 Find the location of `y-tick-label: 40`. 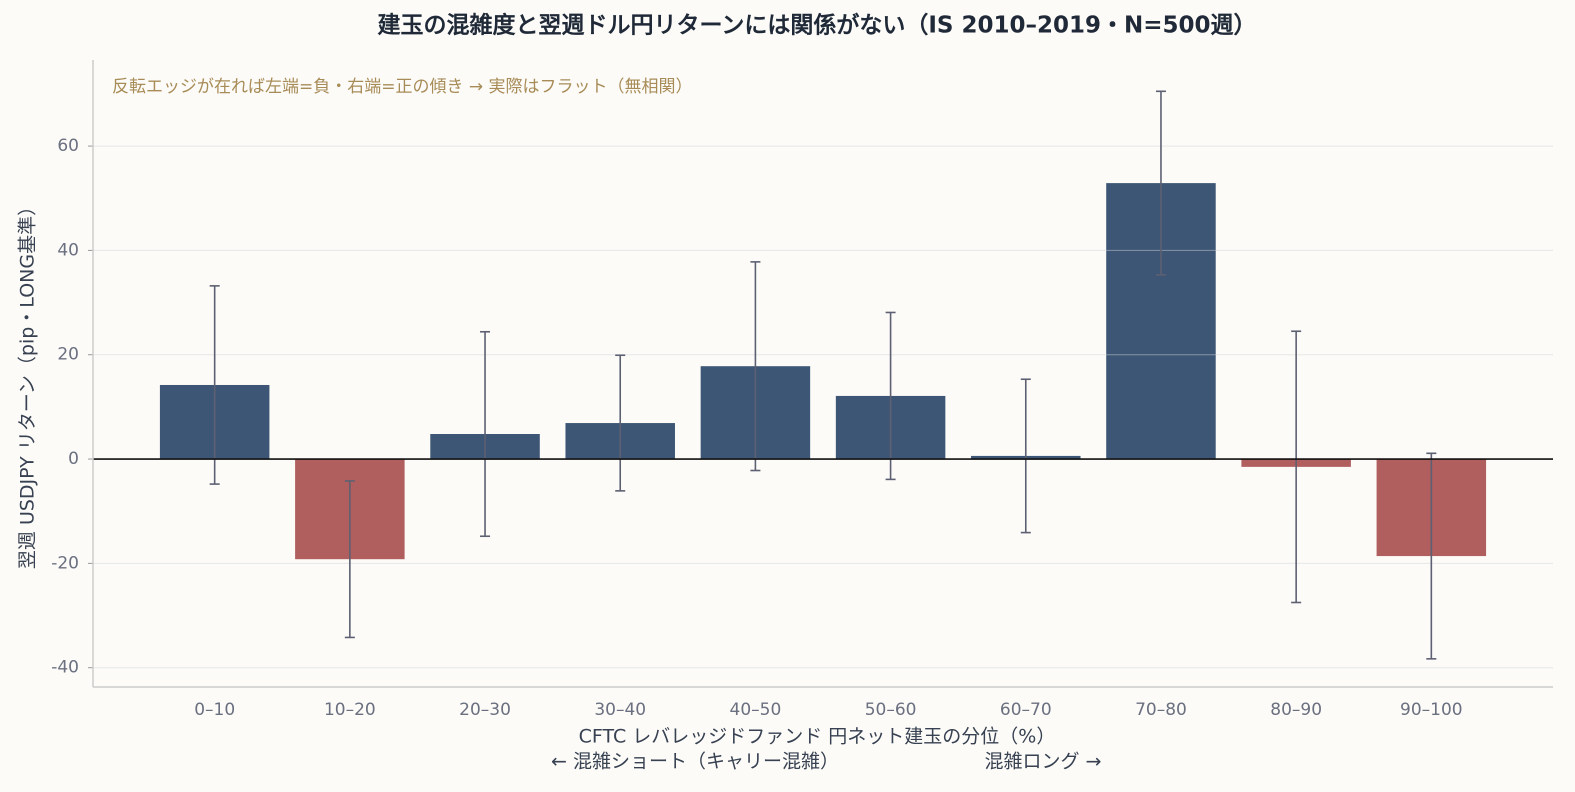

y-tick-label: 40 is located at coordinates (68, 250).